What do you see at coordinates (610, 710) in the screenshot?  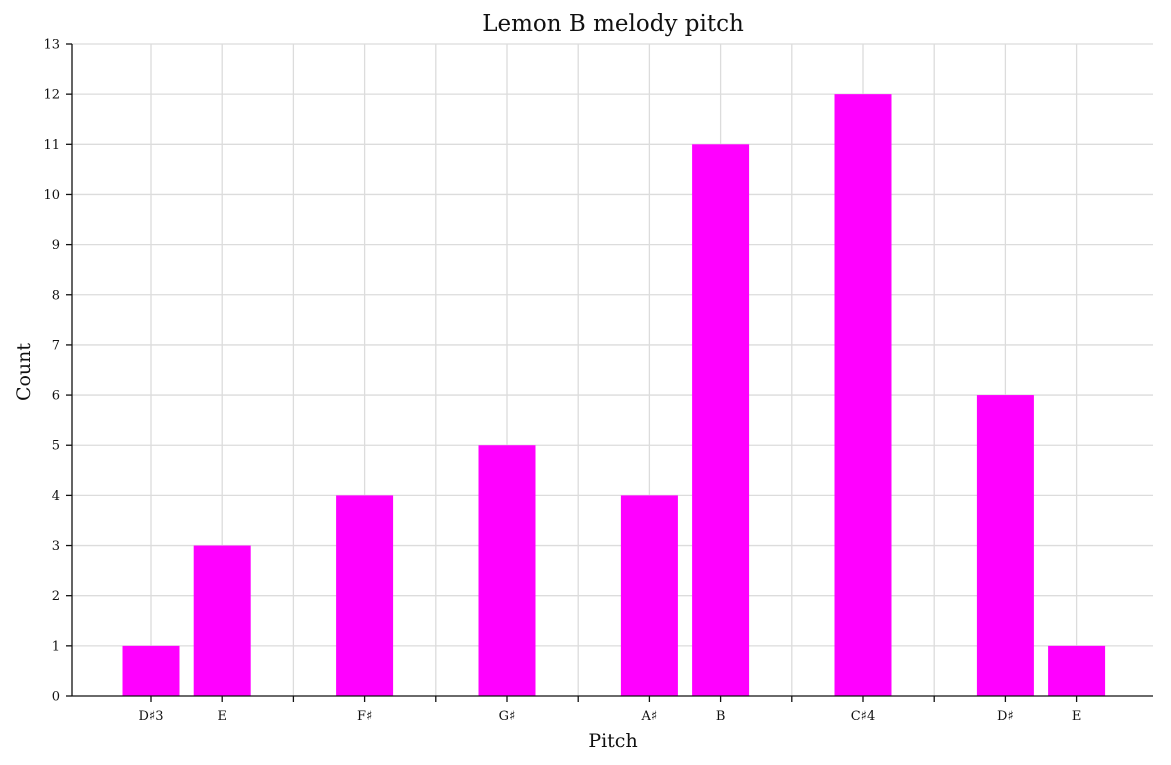 I see `x-ticks: D♯3 E F♯ G♯ A♯ B C♯4 D♯ E` at bounding box center [610, 710].